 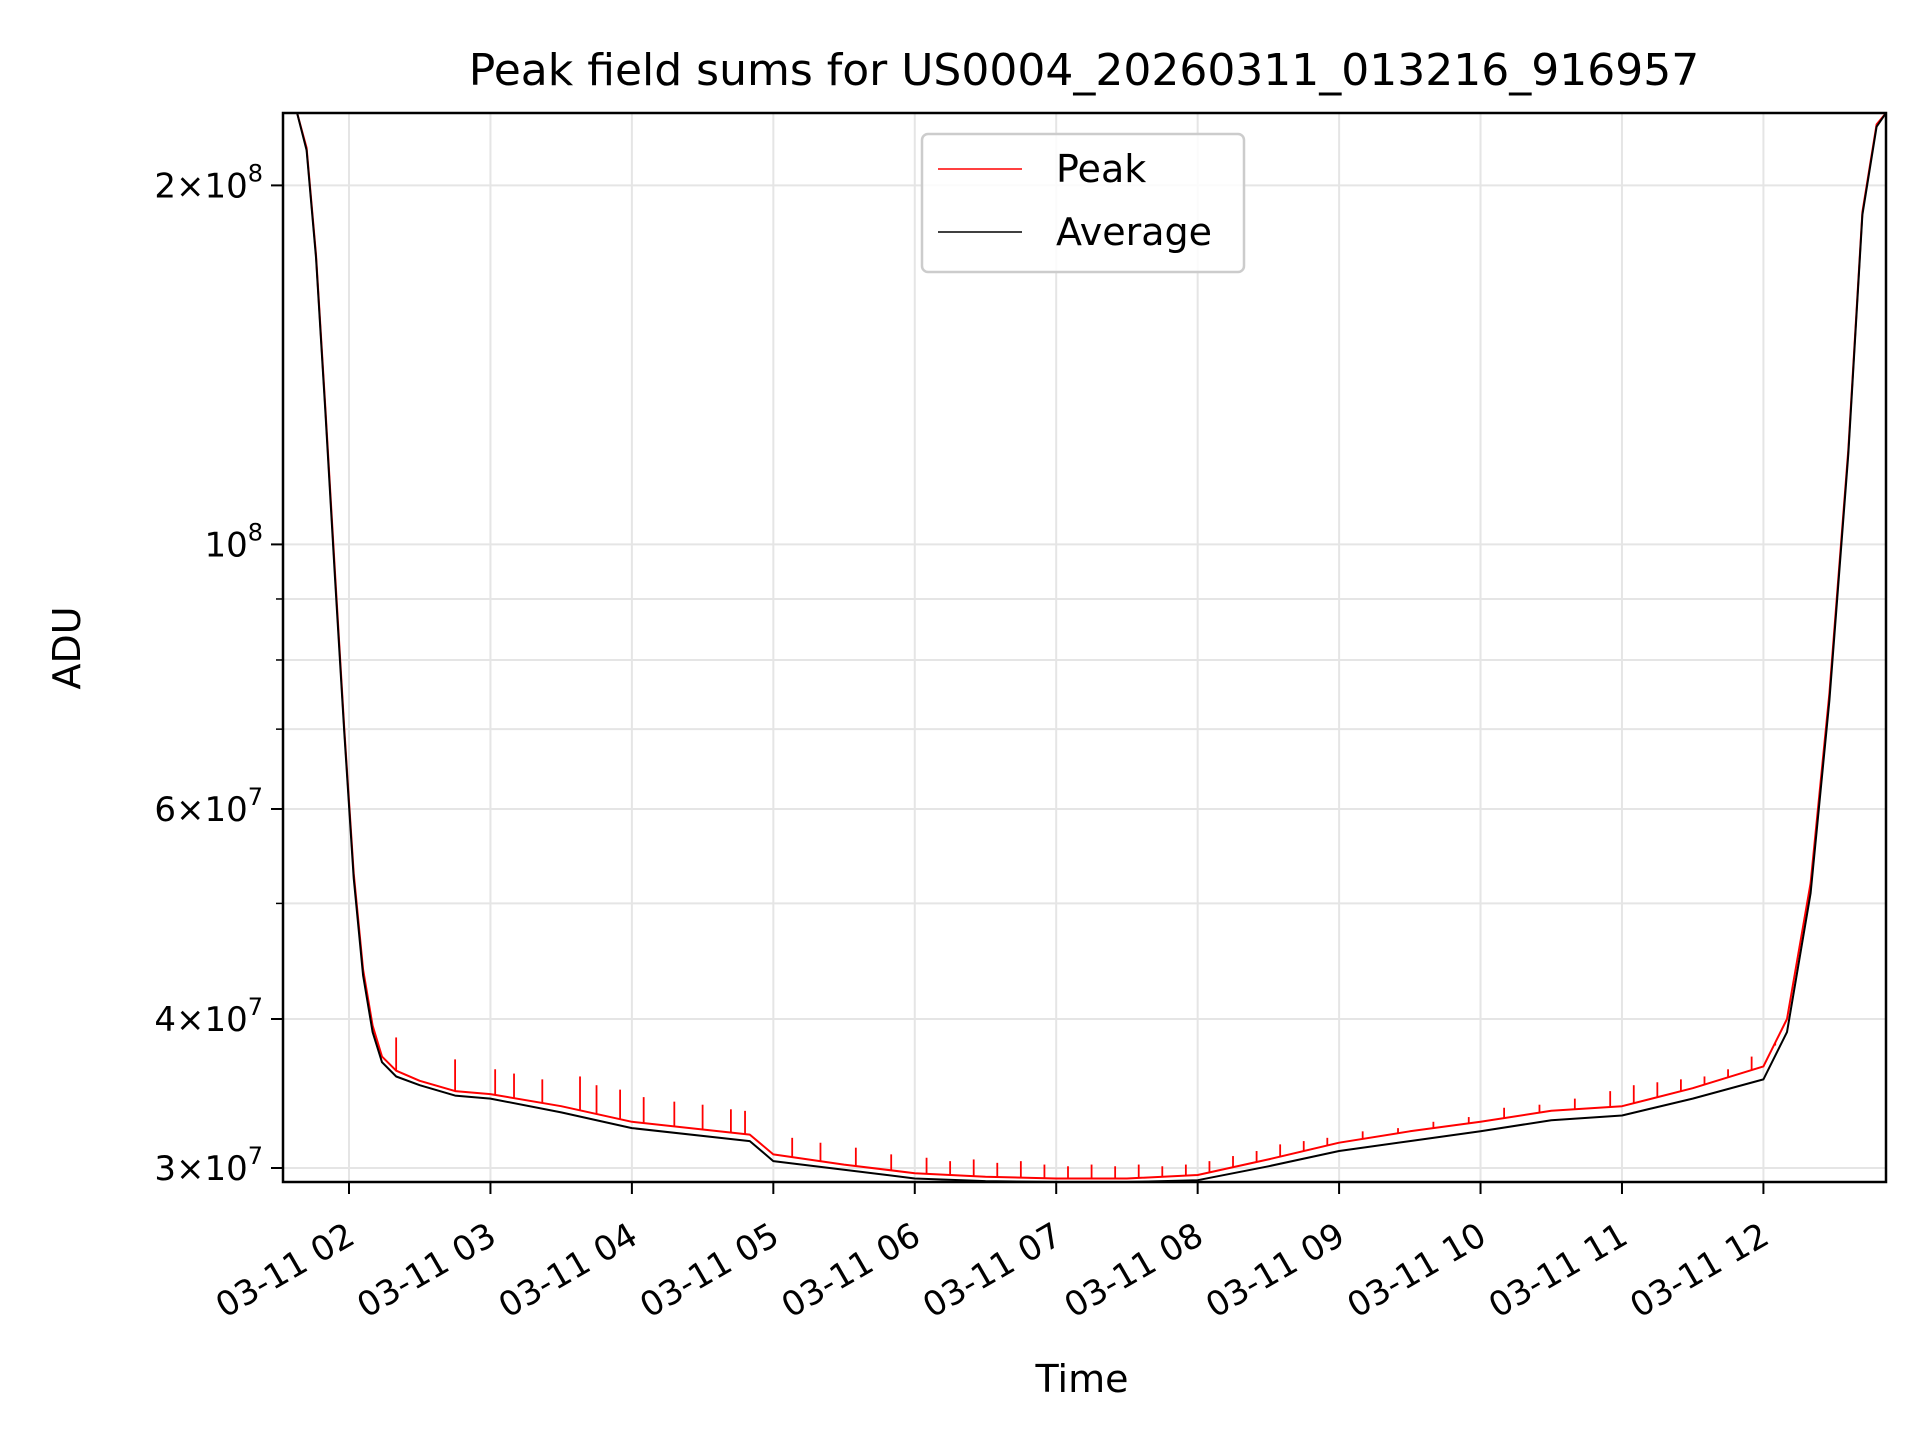 I want to click on y-tick-label: 108, so click(x=233, y=541).